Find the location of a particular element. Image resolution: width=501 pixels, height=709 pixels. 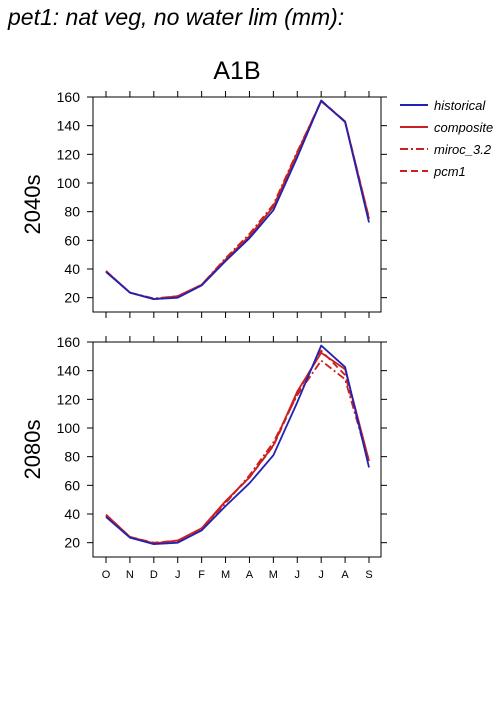

legend-label: historical is located at coordinates (460, 105).